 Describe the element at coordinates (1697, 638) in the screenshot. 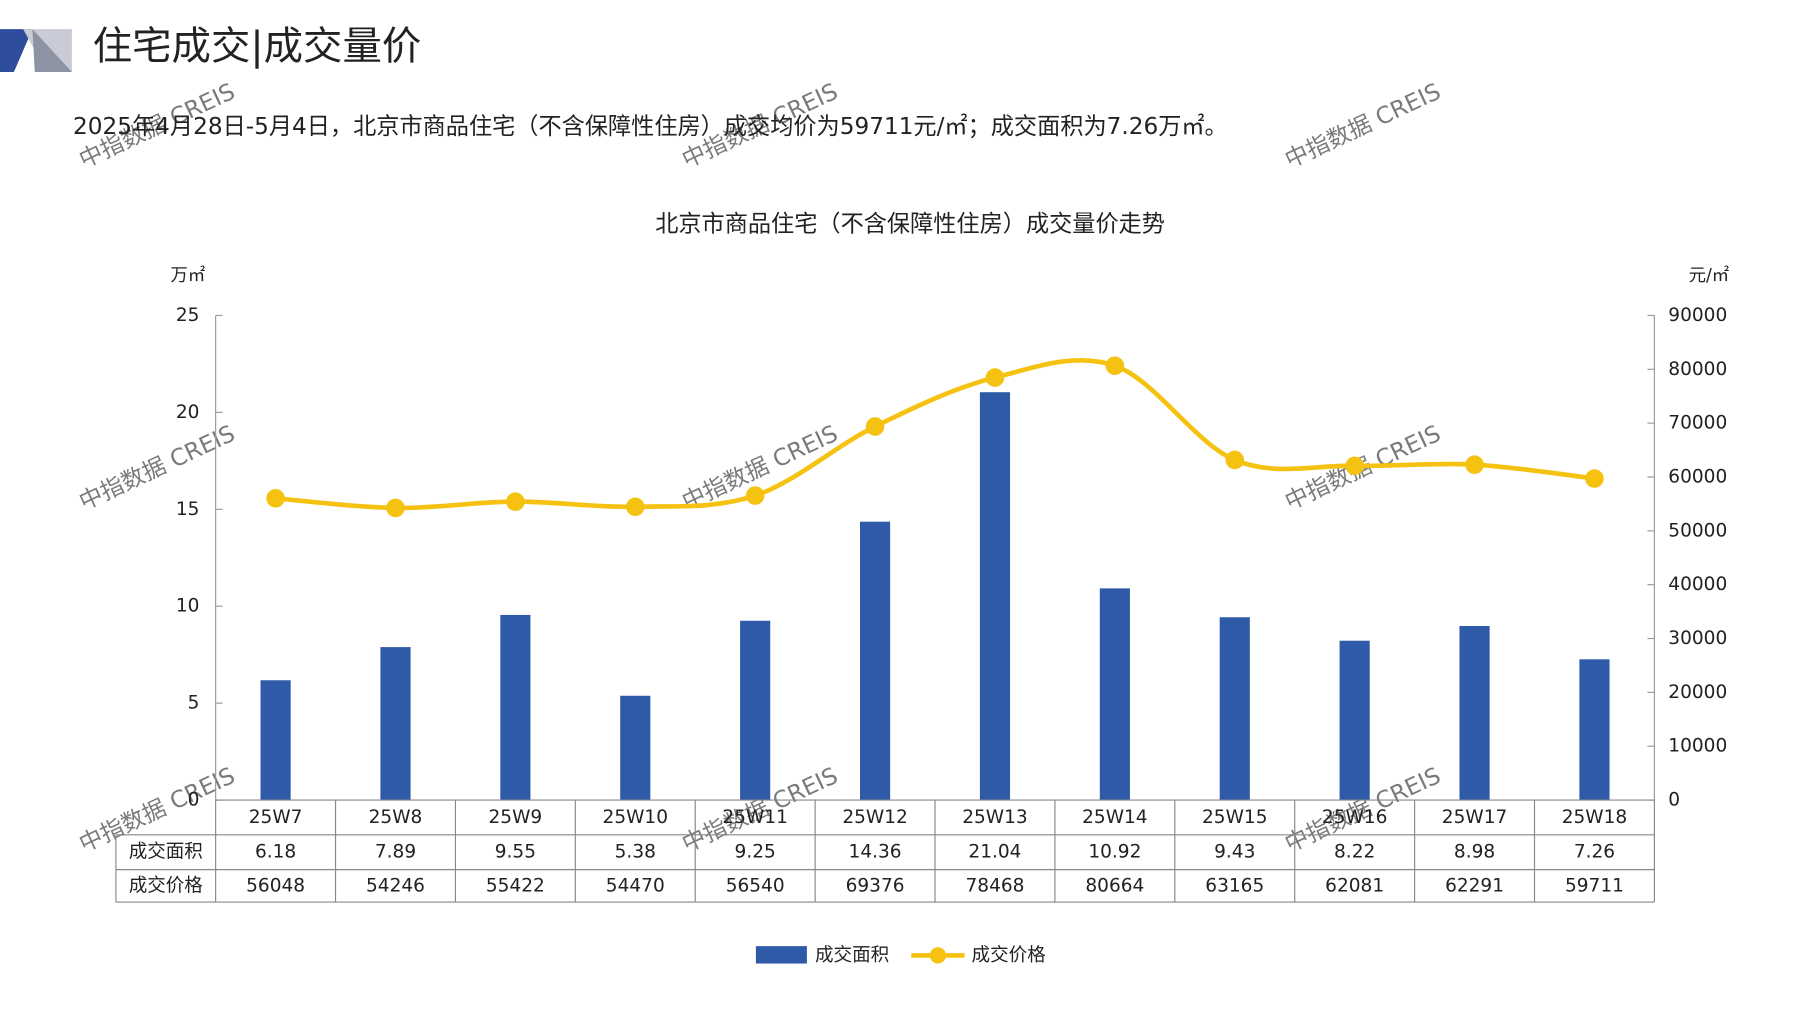

I see `y2-tick-label: 30000` at that location.